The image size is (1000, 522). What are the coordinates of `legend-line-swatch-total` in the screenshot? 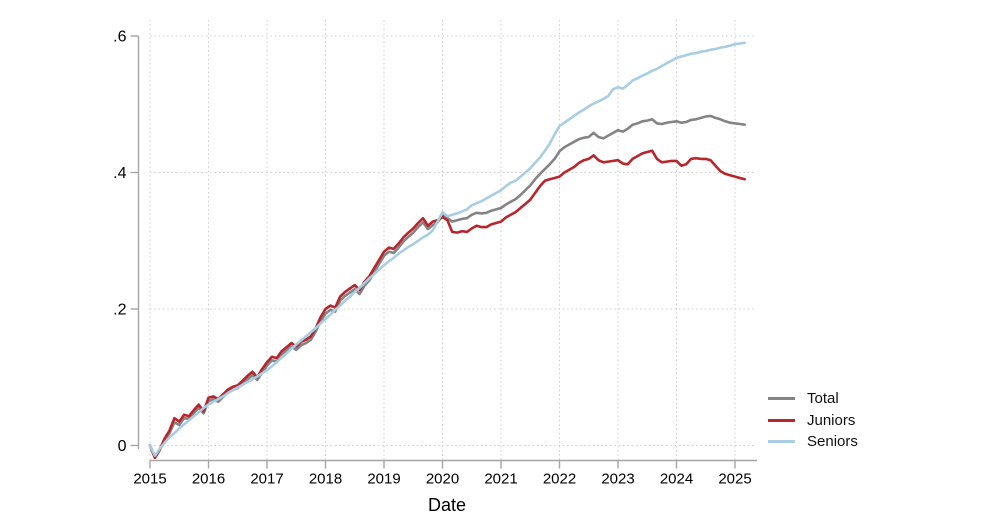 It's located at (781, 398).